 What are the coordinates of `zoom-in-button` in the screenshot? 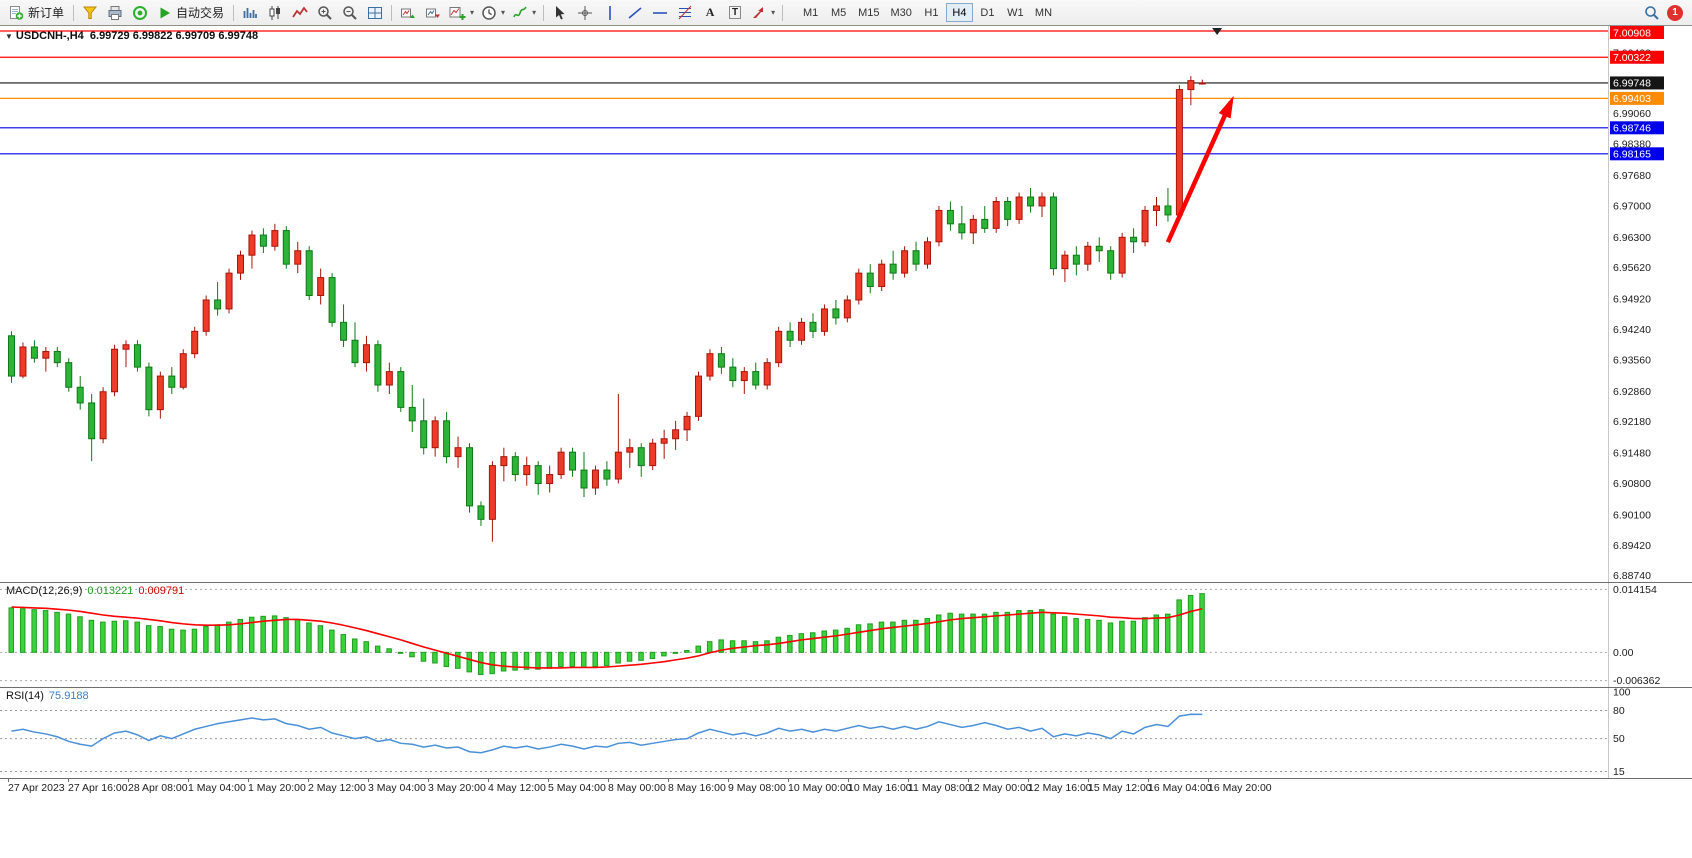 It's located at (325, 12).